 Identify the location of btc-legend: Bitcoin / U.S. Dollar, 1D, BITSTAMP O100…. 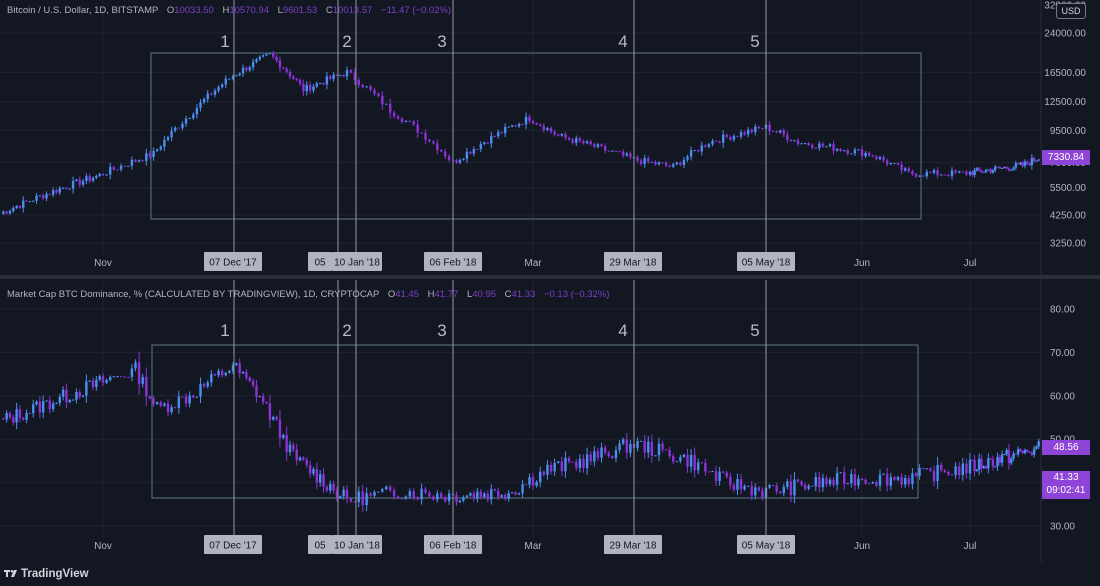
(229, 10).